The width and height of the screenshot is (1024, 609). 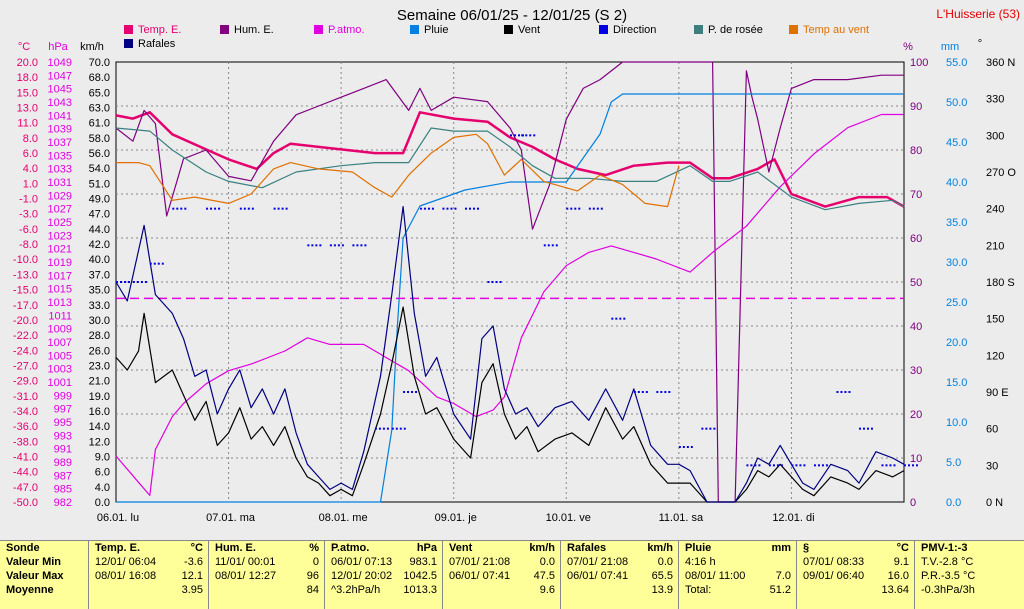 What do you see at coordinates (568, 518) in the screenshot?
I see `x-tick-label: 10.01. ve` at bounding box center [568, 518].